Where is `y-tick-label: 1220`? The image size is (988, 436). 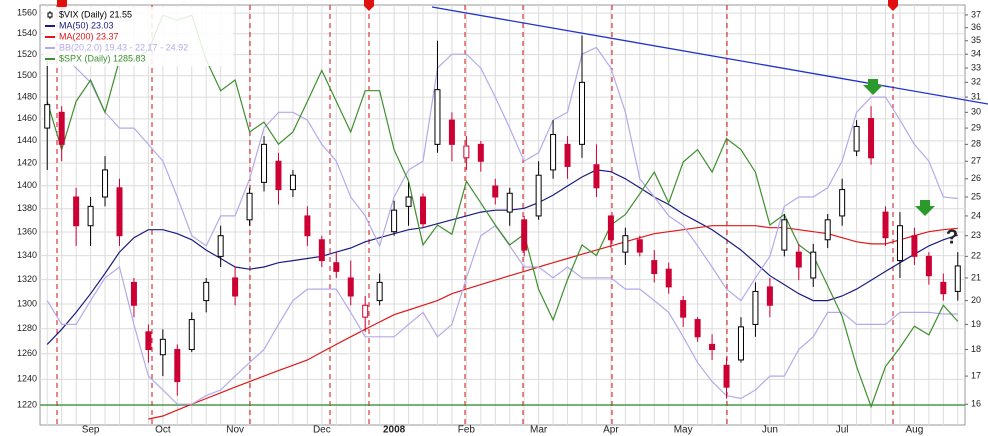 y-tick-label: 1220 is located at coordinates (27, 405).